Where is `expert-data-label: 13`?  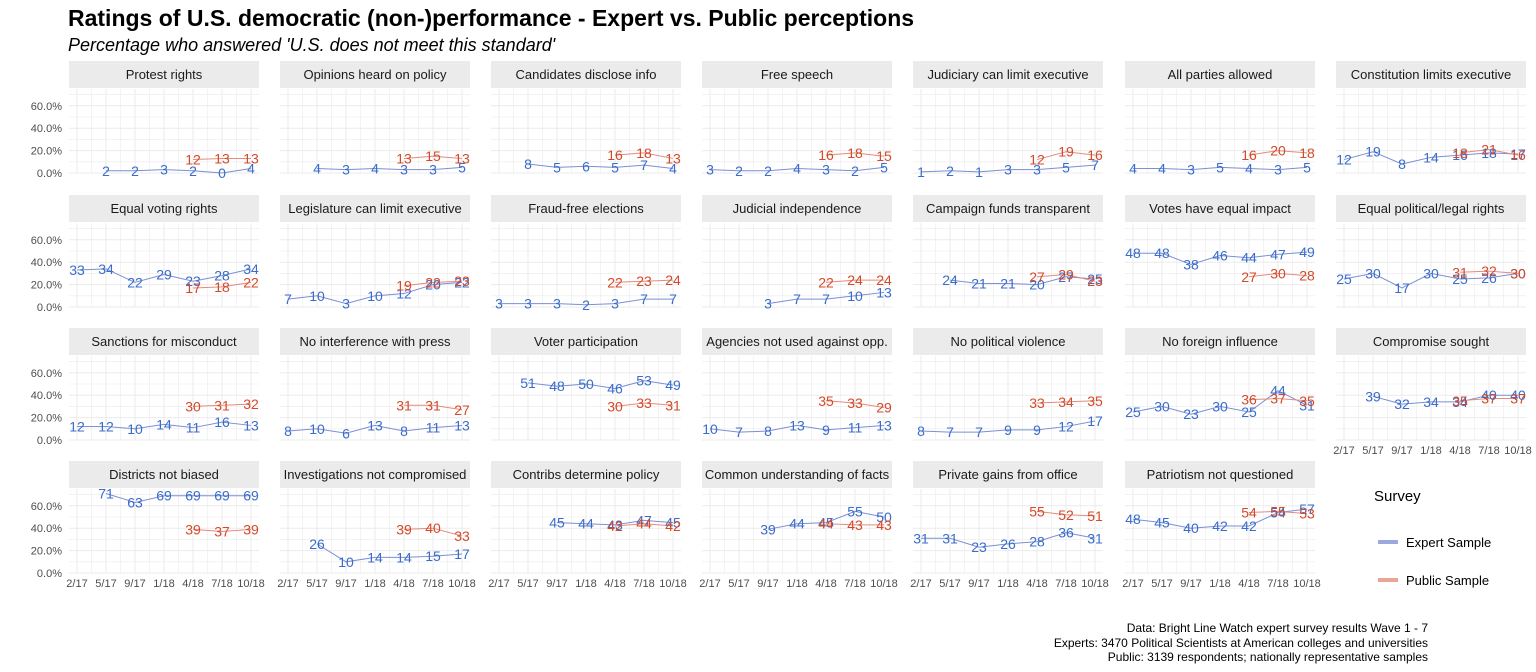
expert-data-label: 13 is located at coordinates (251, 425).